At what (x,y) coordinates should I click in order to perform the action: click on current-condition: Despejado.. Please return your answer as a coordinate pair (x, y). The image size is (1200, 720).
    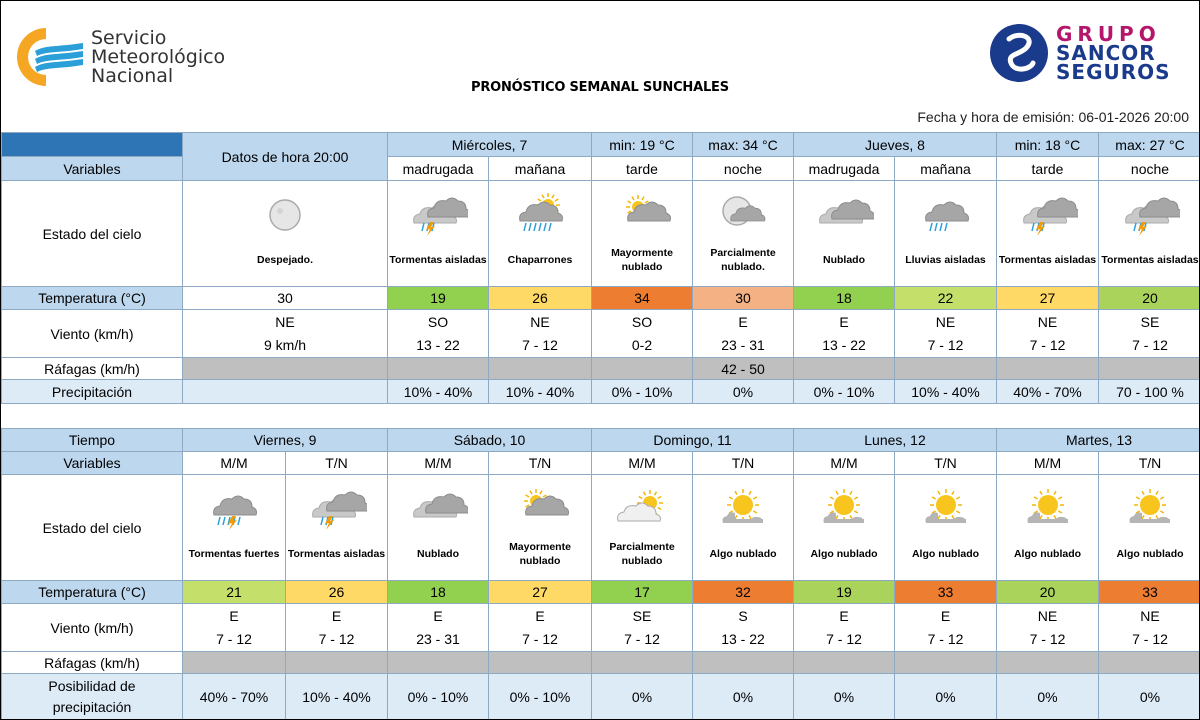
    Looking at the image, I should click on (285, 259).